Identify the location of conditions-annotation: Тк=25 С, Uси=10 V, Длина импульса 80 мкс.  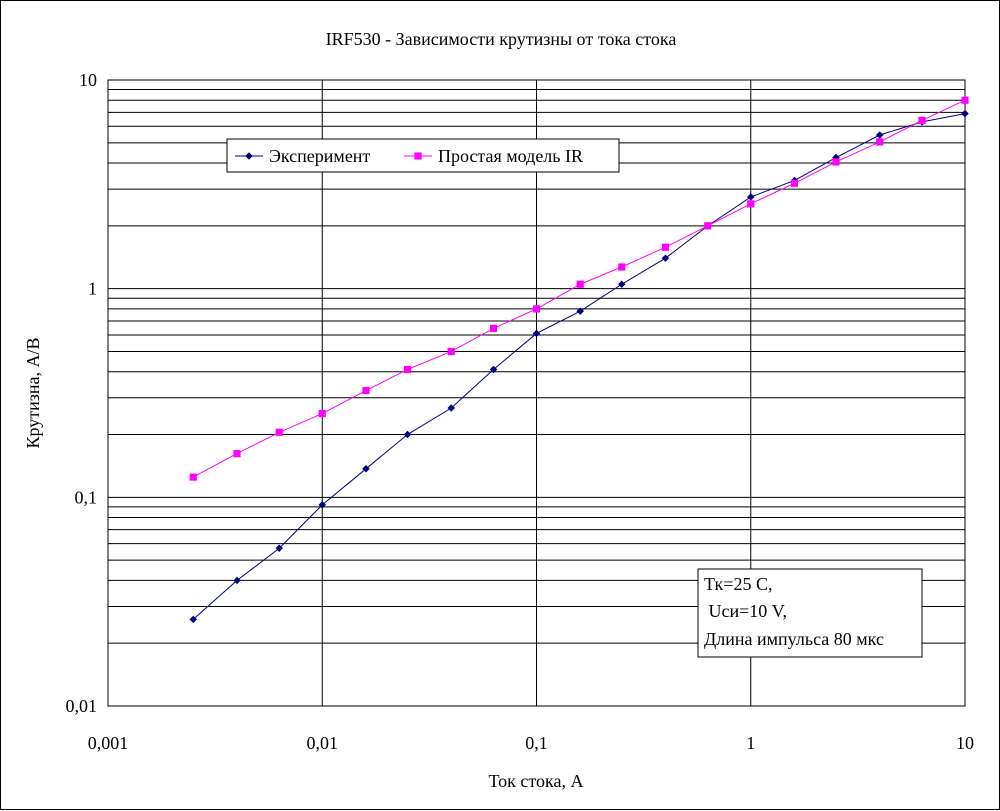
(810, 613).